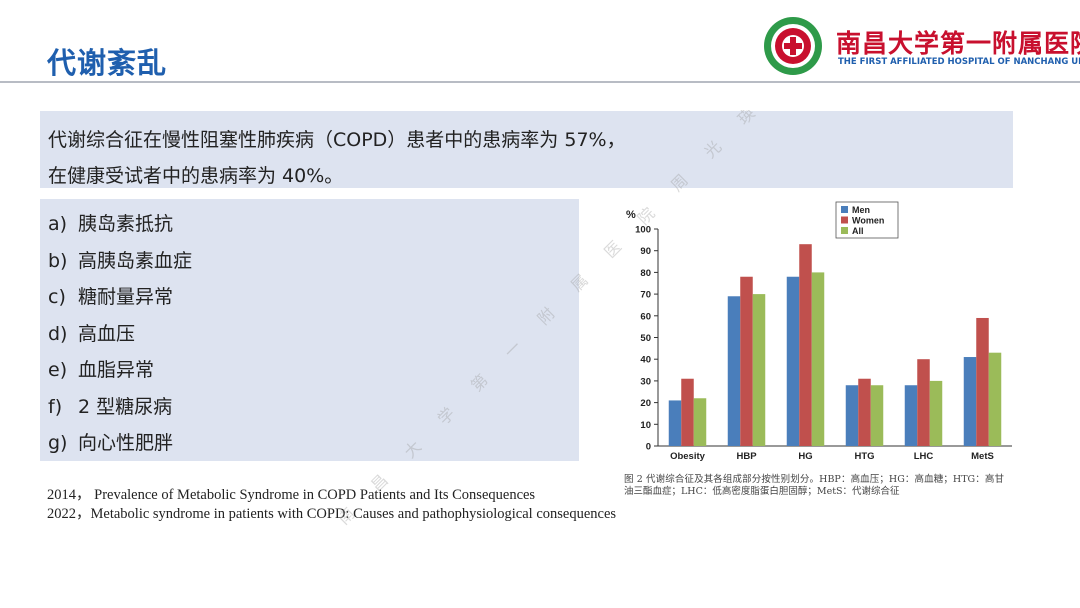 The height and width of the screenshot is (608, 1080). What do you see at coordinates (313, 297) in the screenshot?
I see `list-item: c) 糖耐量异常` at bounding box center [313, 297].